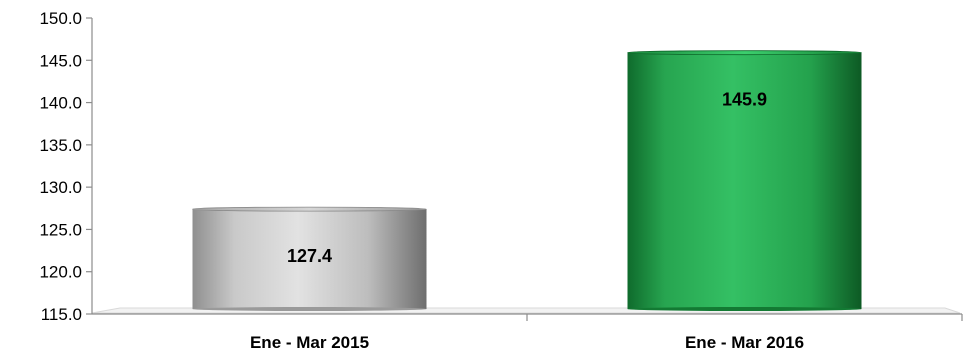 The height and width of the screenshot is (356, 968). Describe the element at coordinates (60, 60) in the screenshot. I see `y-tick-label: 145.0` at that location.